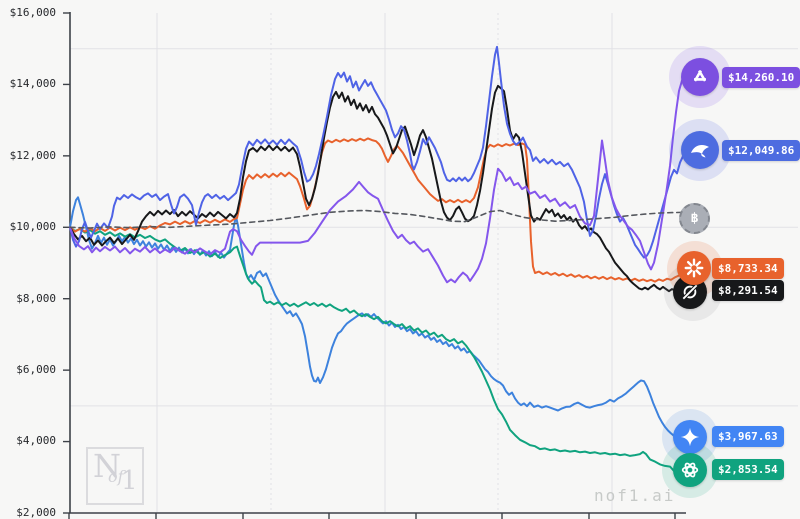  Describe the element at coordinates (107, 466) in the screenshot. I see `logo-letter-n: N` at that location.